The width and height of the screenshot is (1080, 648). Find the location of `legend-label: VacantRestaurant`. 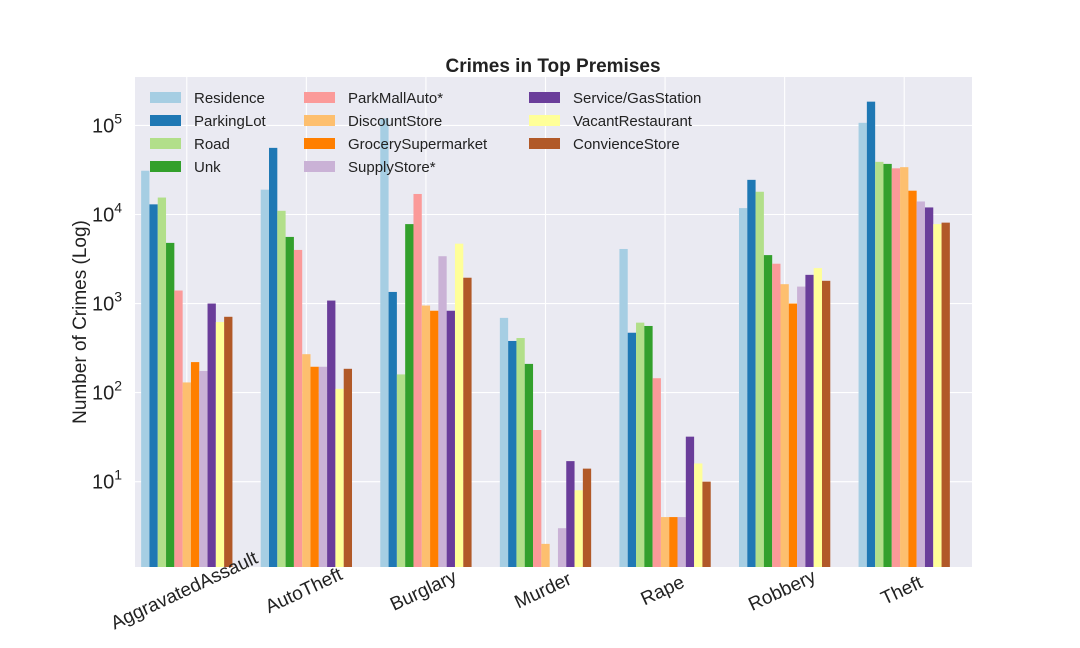

legend-label: VacantRestaurant is located at coordinates (633, 121).